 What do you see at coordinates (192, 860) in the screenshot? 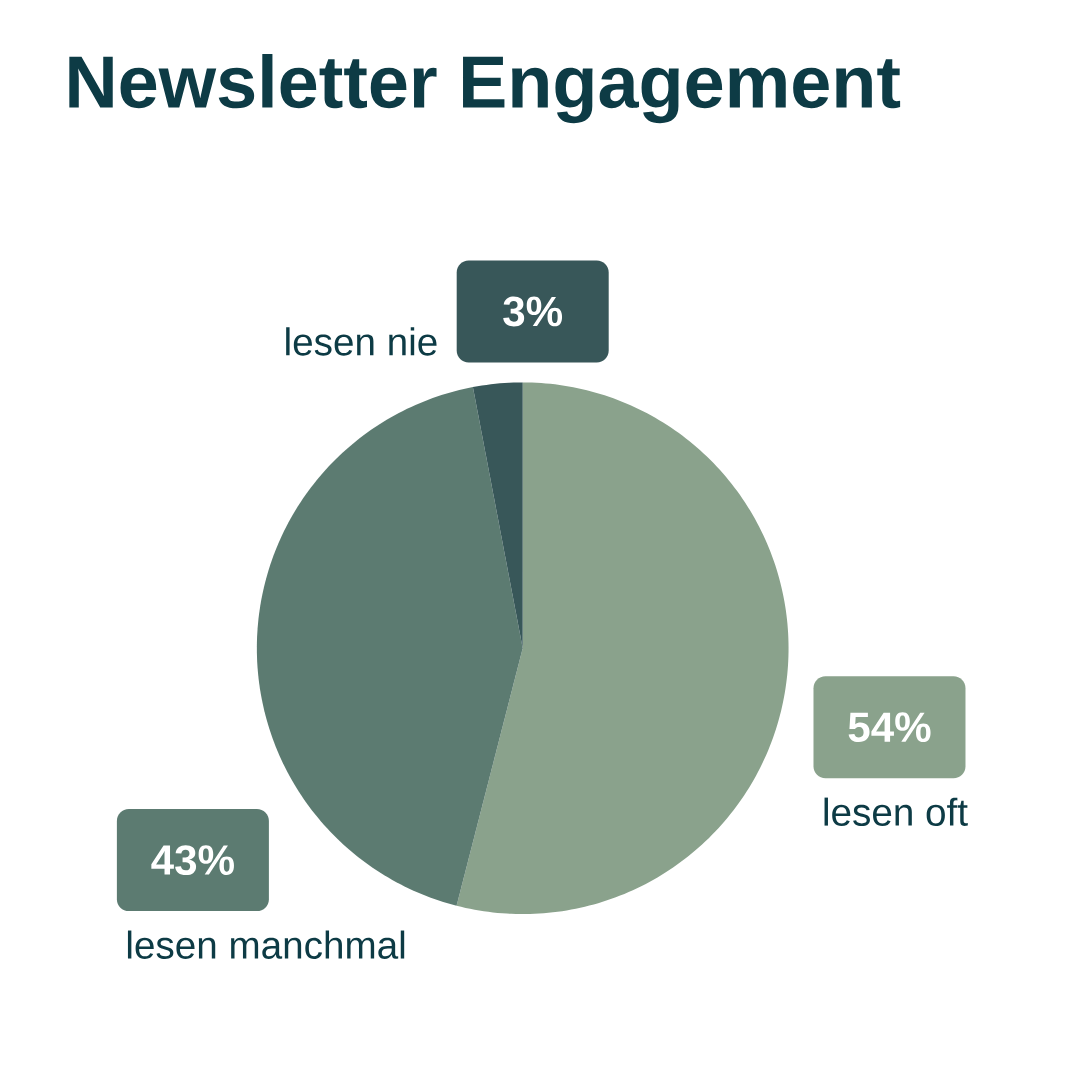
I see `data-label: 43%` at bounding box center [192, 860].